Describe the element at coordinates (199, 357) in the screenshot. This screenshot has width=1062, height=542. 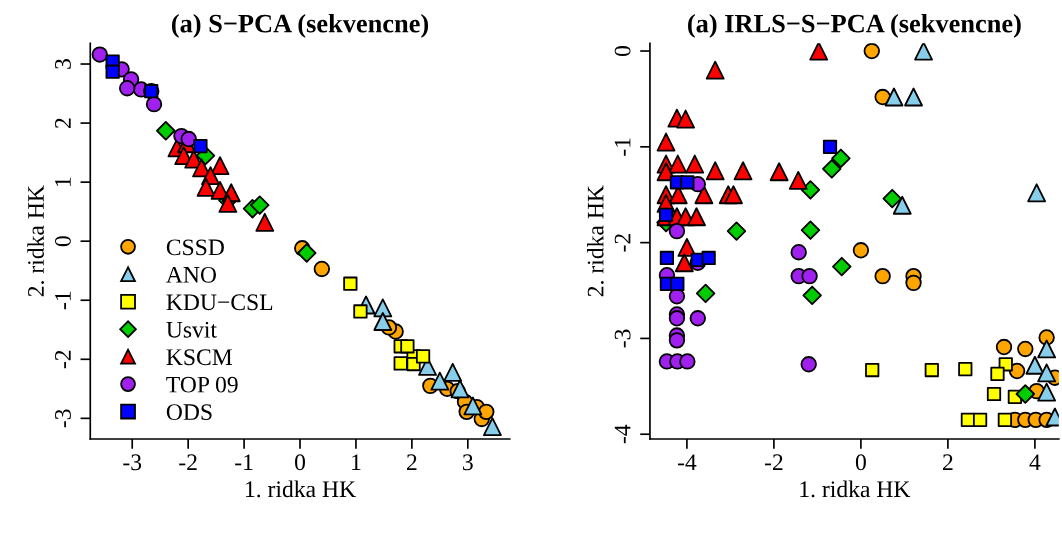
I see `legend-label: KSCM` at that location.